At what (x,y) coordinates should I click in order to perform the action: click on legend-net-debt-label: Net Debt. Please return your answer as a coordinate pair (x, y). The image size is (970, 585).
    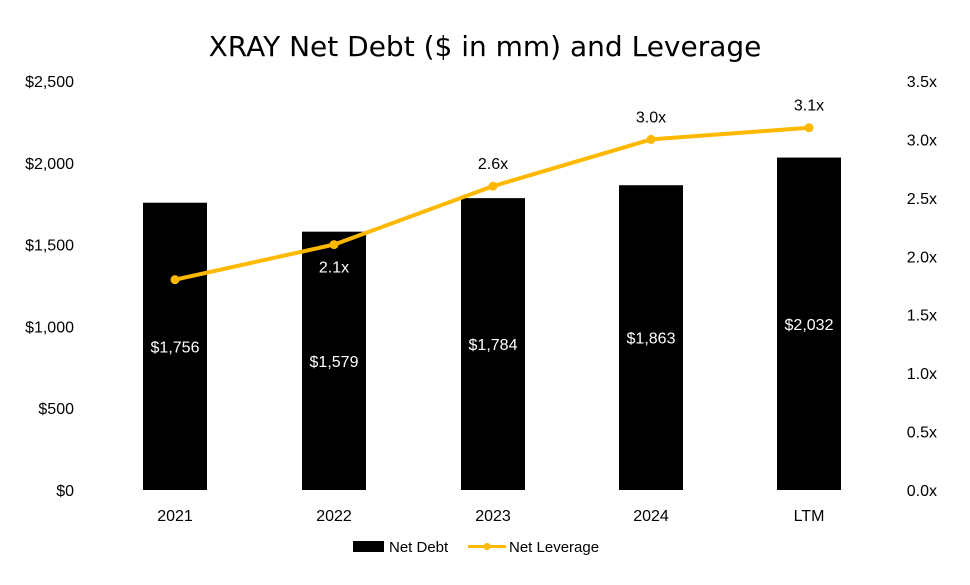
    Looking at the image, I should click on (419, 547).